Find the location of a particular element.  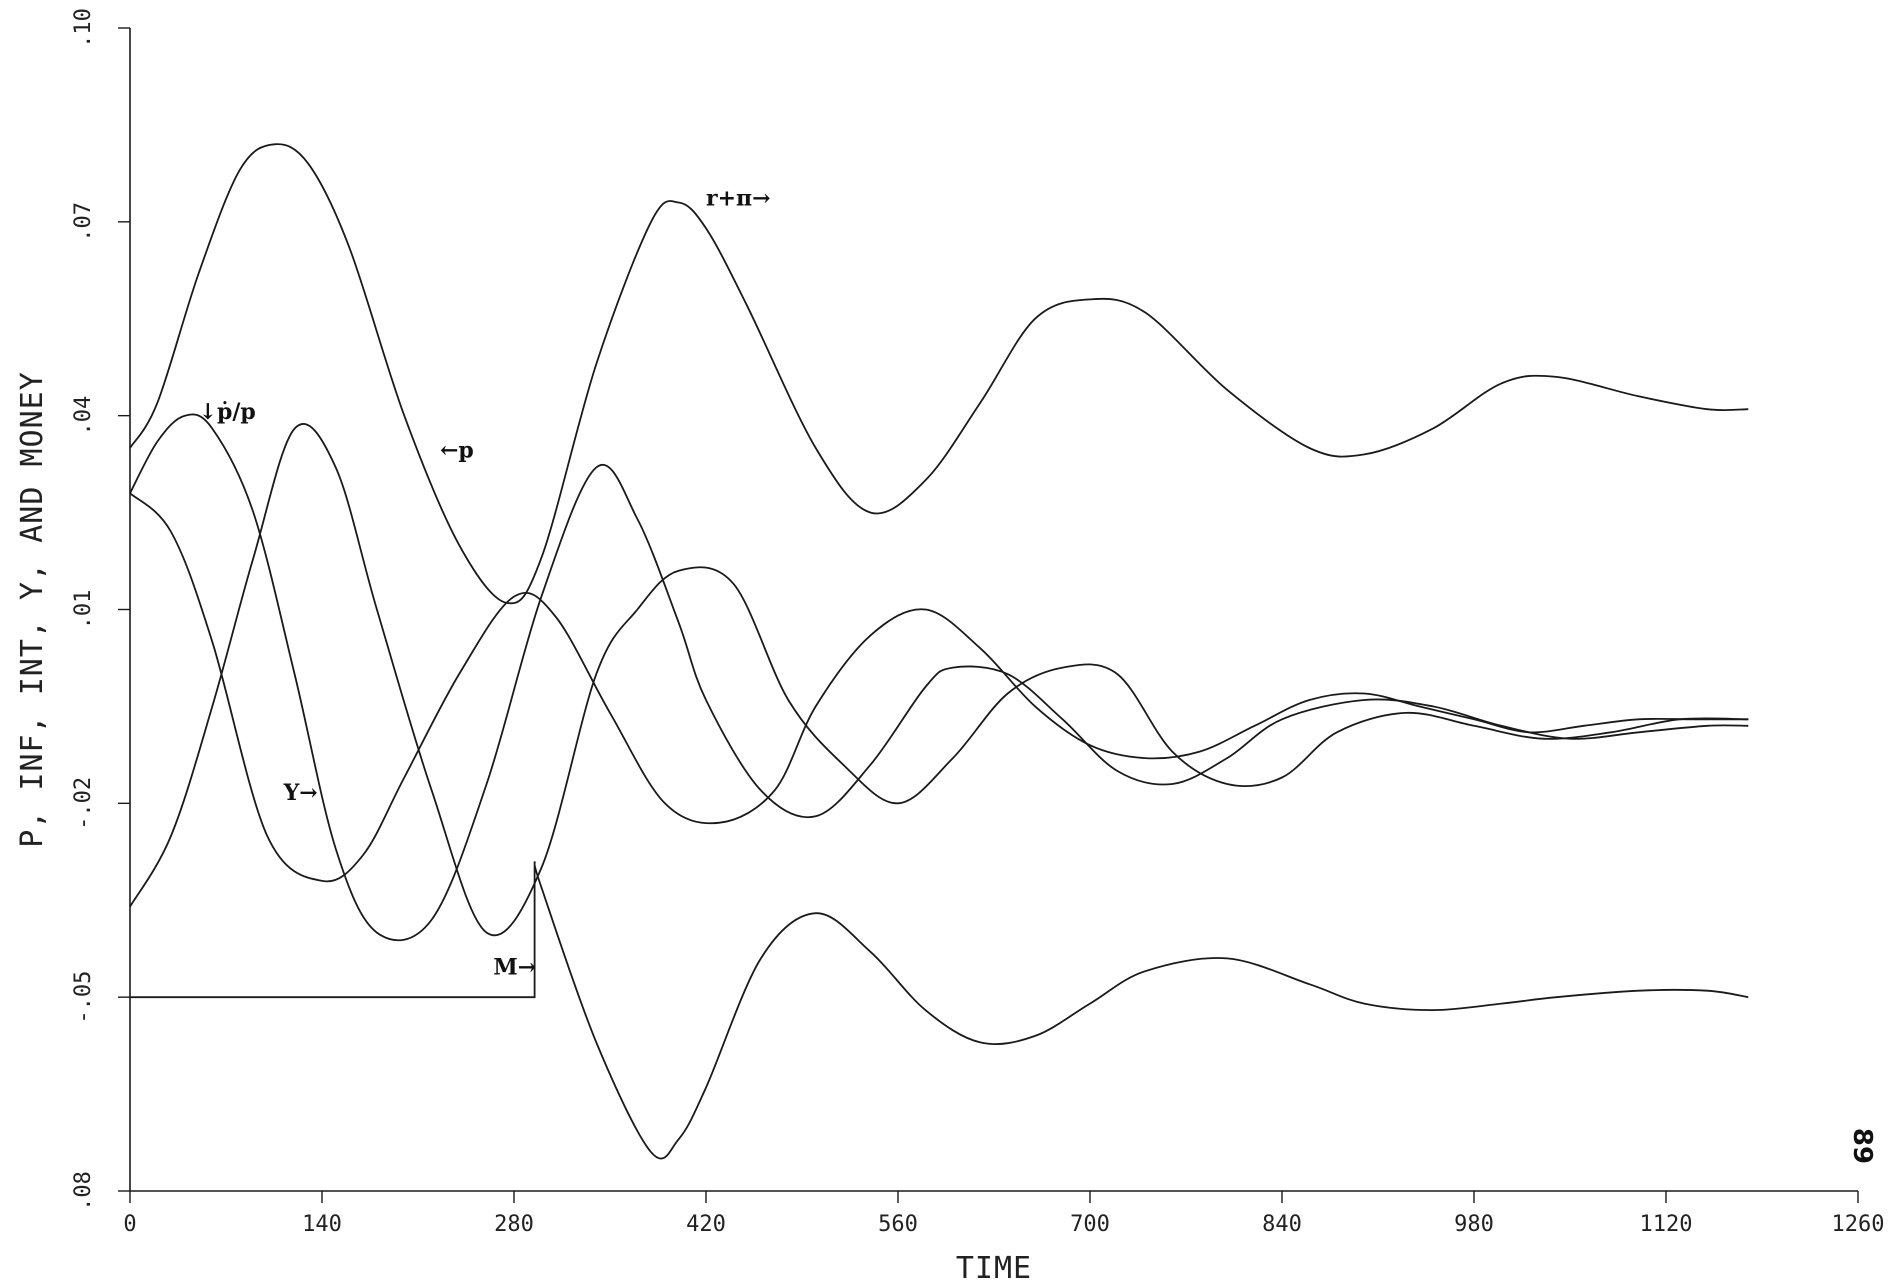

series-label-1: ↓ṗ/p is located at coordinates (227, 412).